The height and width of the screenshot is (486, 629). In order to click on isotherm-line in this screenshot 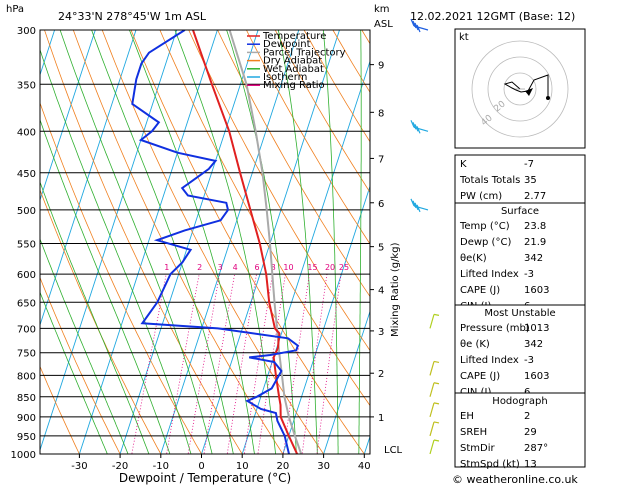, I will do `click(346, 381)`.